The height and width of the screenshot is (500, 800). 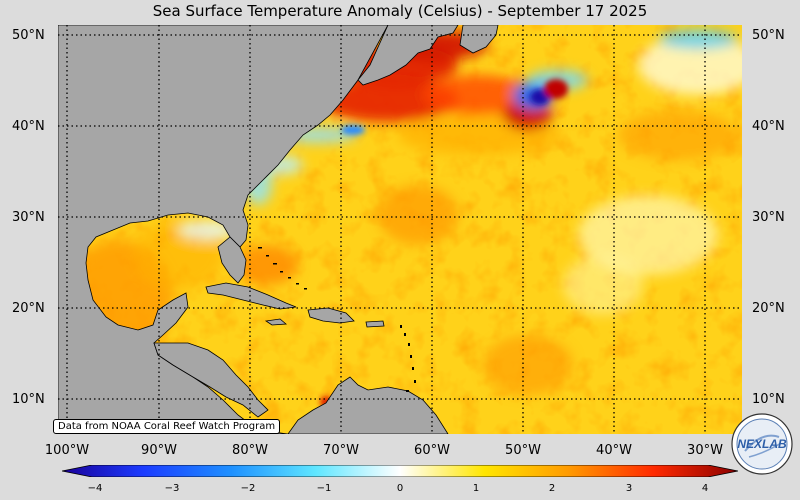 What do you see at coordinates (768, 126) in the screenshot?
I see `lat-label-40n-right: 40°N` at bounding box center [768, 126].